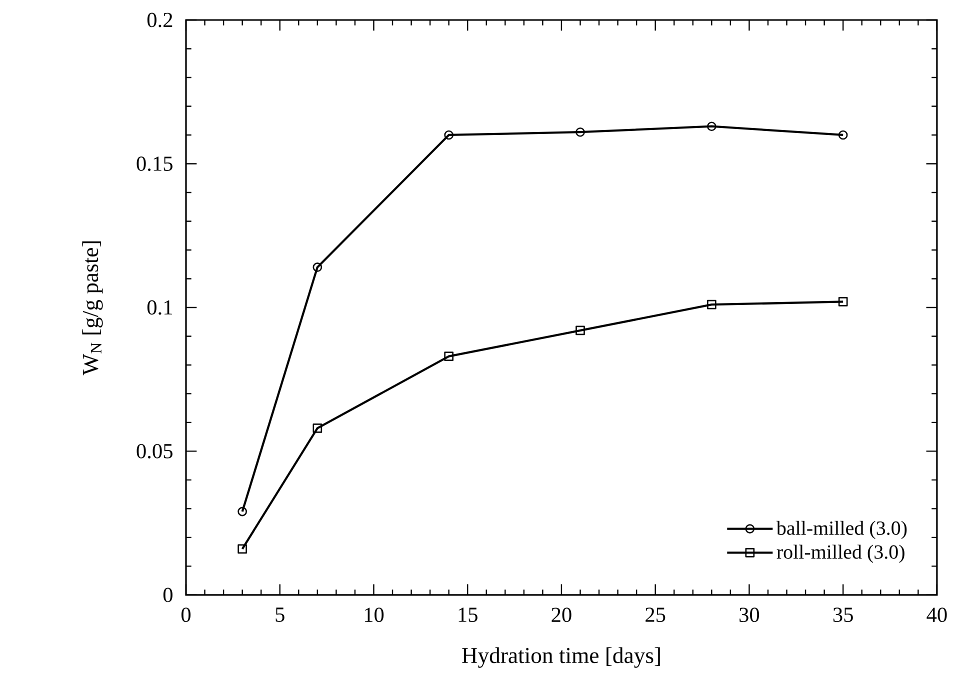 This screenshot has height=694, width=966. Describe the element at coordinates (159, 307) in the screenshot. I see `y-tick-label: 0.1` at that location.